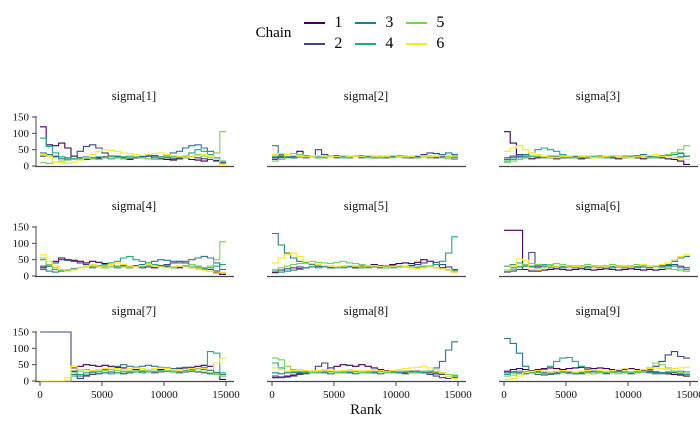 The image size is (700, 432). I want to click on facet-title: sigma[6], so click(598, 206).